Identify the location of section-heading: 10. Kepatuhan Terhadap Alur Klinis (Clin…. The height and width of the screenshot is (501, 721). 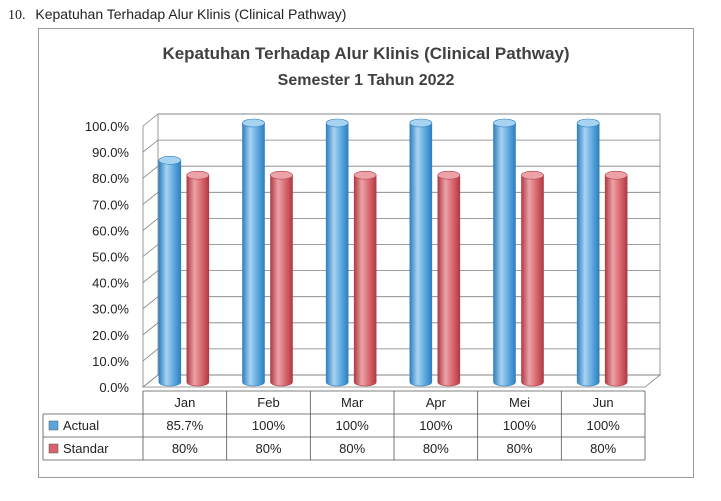
(177, 15).